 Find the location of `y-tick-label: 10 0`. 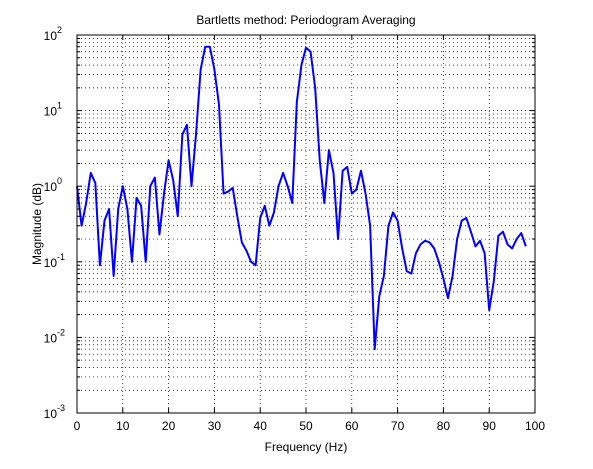

y-tick-label: 10 0 is located at coordinates (53, 185).